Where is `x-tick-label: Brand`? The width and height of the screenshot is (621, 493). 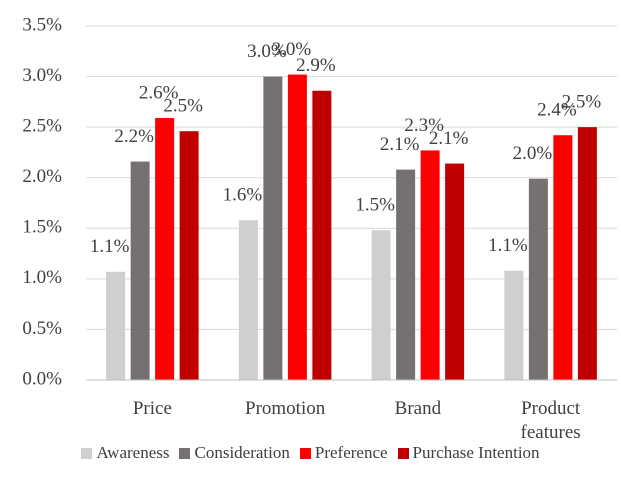 x-tick-label: Brand is located at coordinates (418, 408).